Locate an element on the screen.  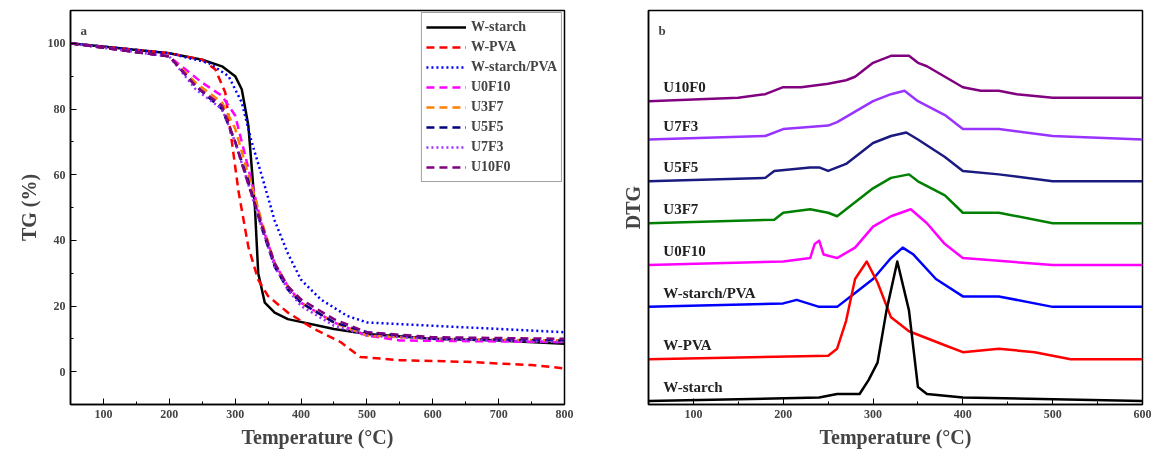
series-label: U3F7 is located at coordinates (681, 209).